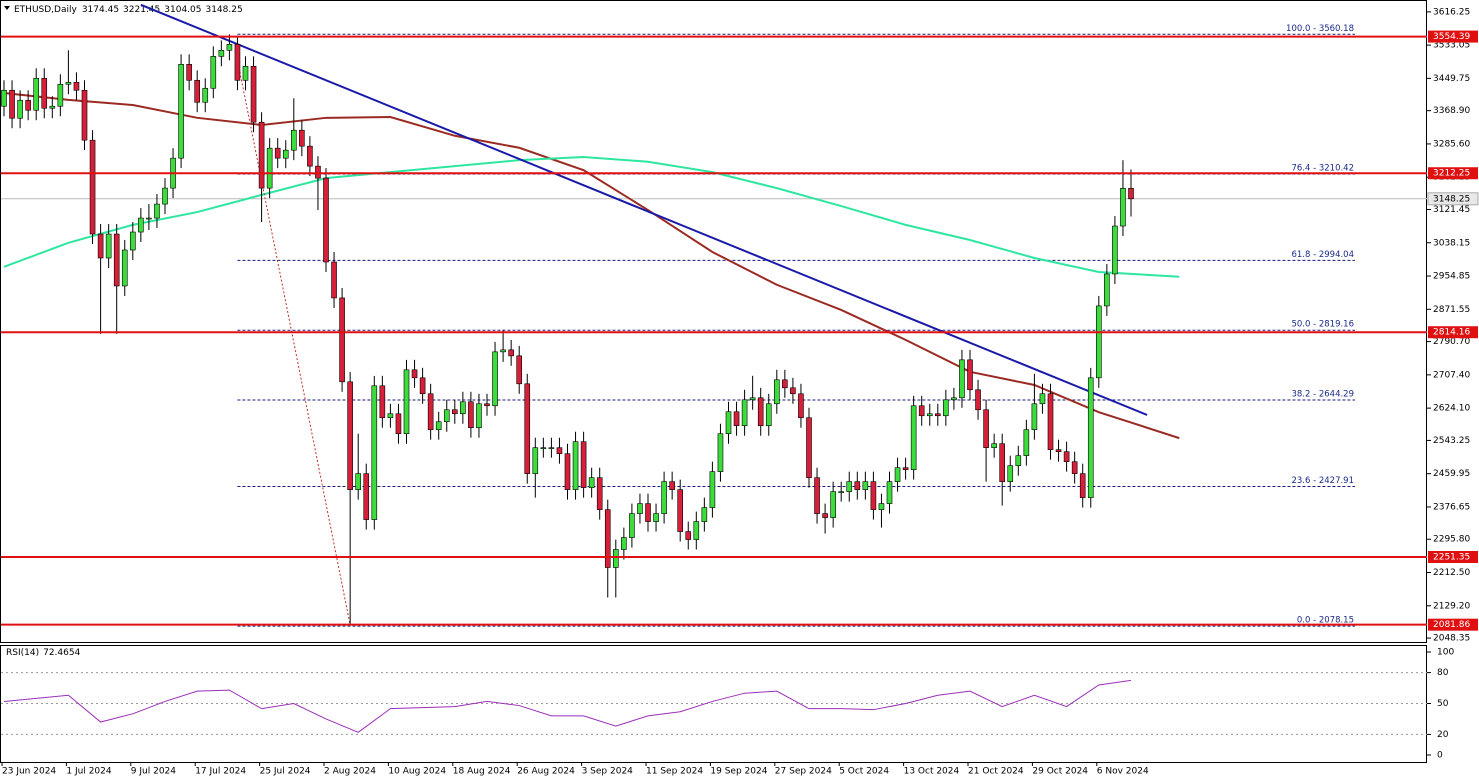  What do you see at coordinates (88, 772) in the screenshot?
I see `x-tick-label: 1 Jul 2024` at bounding box center [88, 772].